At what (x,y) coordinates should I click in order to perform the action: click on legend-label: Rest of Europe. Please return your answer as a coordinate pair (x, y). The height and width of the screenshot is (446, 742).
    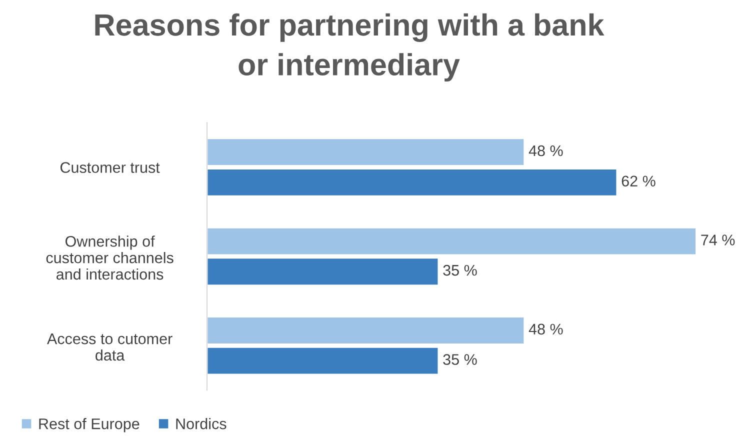
    Looking at the image, I should click on (89, 425).